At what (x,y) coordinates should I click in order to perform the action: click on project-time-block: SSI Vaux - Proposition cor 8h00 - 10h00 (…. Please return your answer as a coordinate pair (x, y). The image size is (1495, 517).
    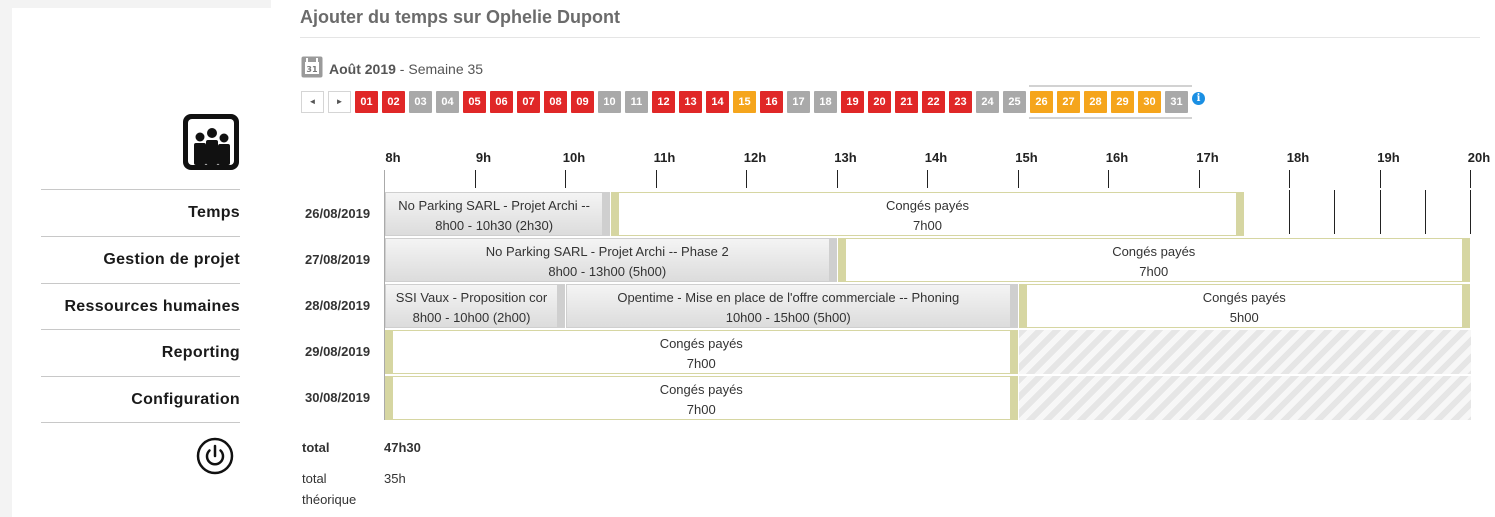
    Looking at the image, I should click on (475, 306).